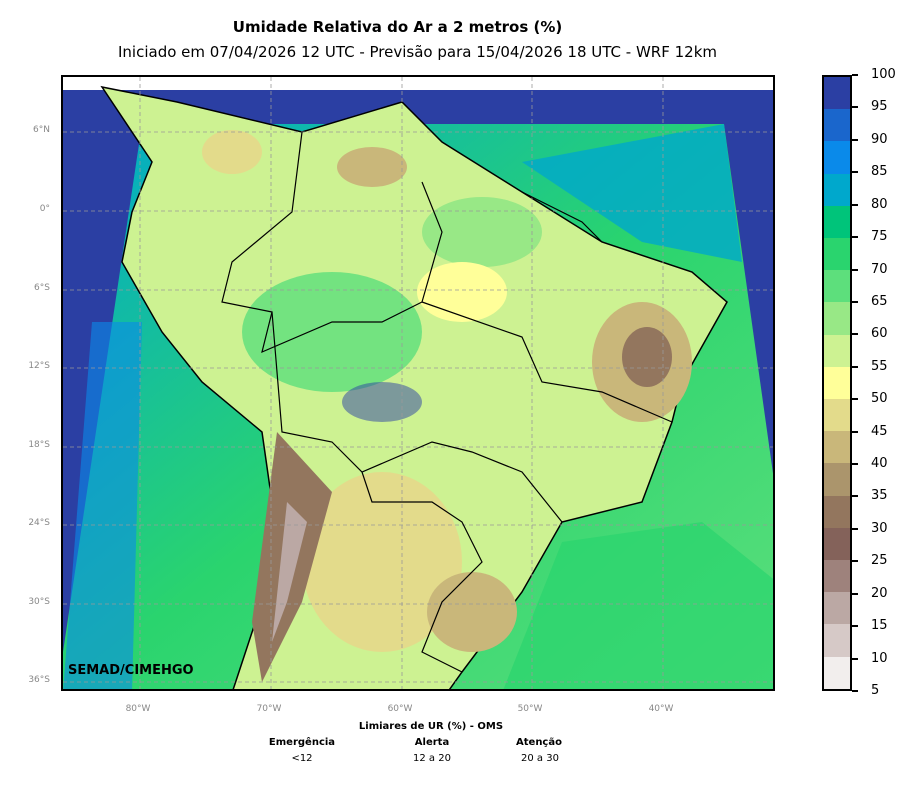 The image size is (918, 785). What do you see at coordinates (302, 742) in the screenshot?
I see `legend-label-emergencia: Emergência` at bounding box center [302, 742].